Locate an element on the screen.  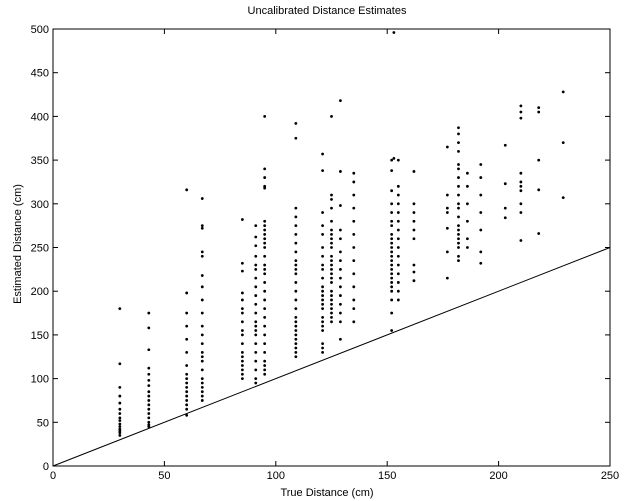
x-tick-label: 50 is located at coordinates (164, 476).